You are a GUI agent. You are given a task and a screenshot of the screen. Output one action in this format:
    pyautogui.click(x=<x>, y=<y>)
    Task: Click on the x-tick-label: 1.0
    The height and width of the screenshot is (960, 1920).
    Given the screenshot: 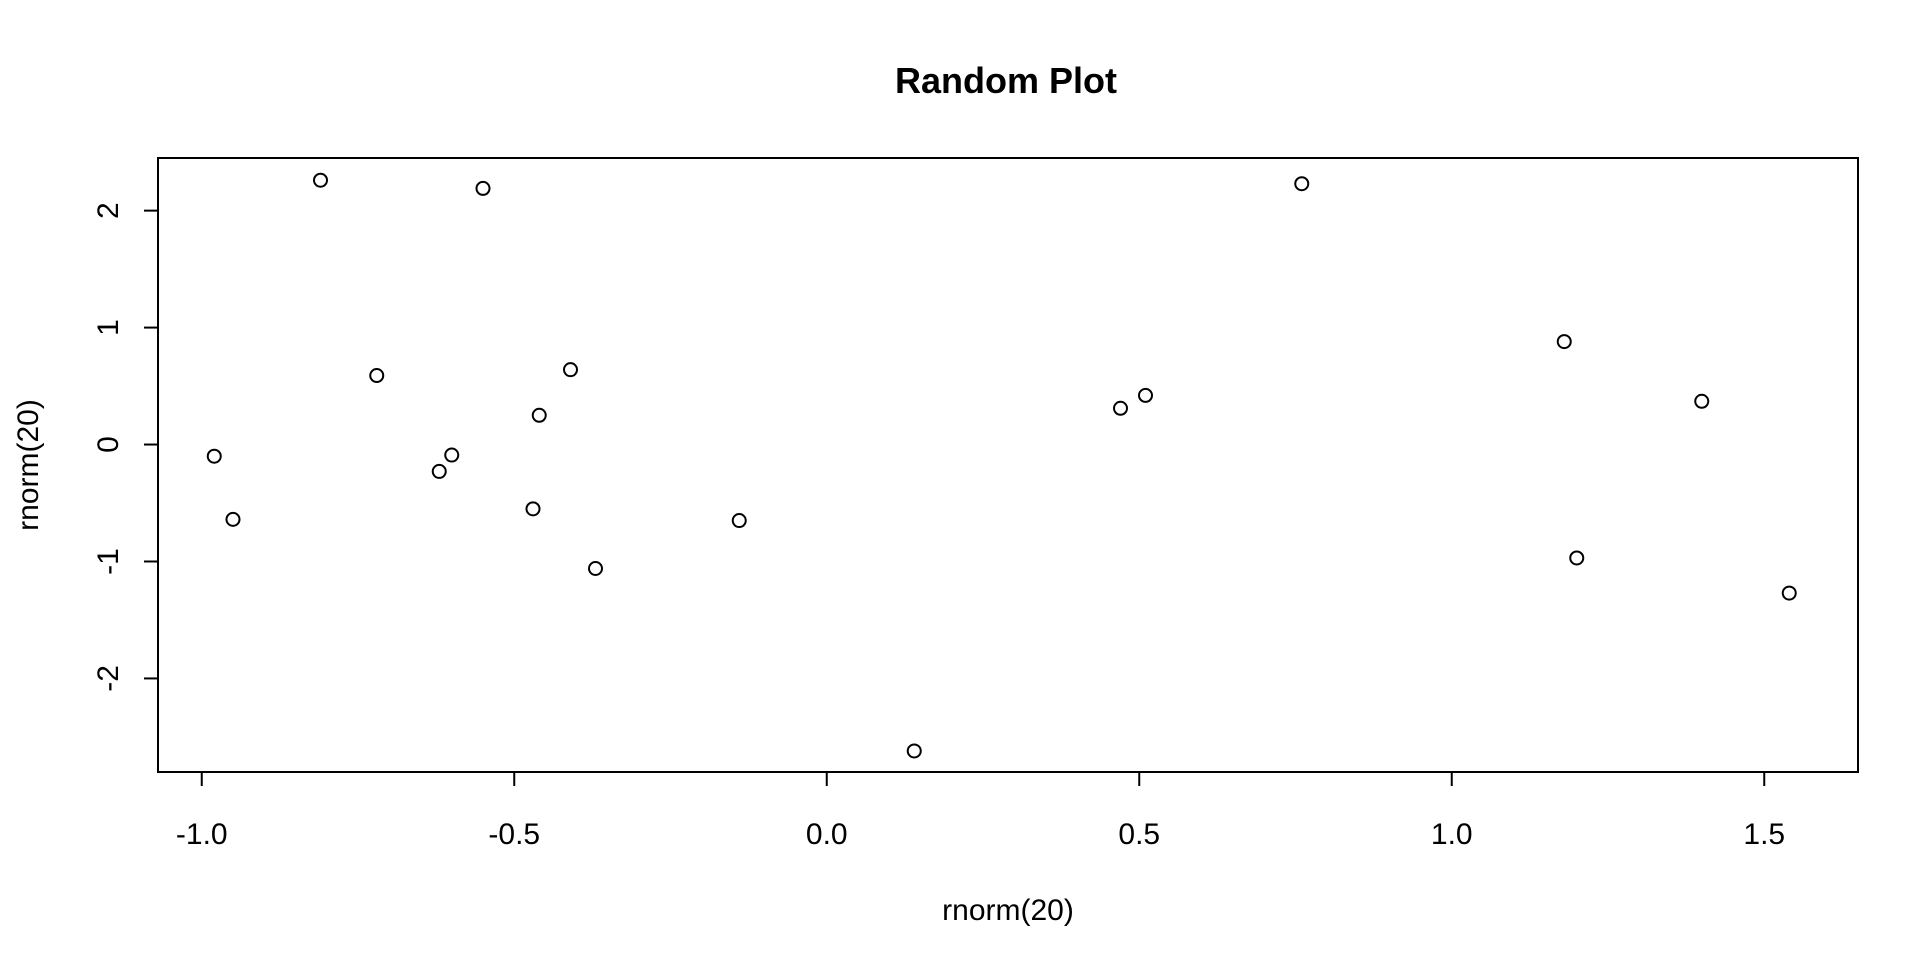 What is the action you would take?
    pyautogui.click(x=1452, y=834)
    